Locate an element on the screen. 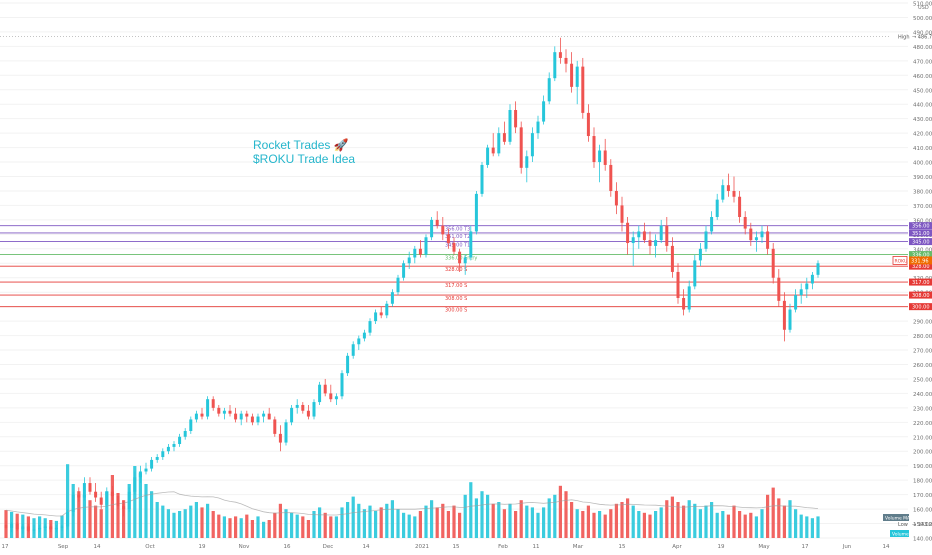 The image size is (932, 555). trade-idea-annotation: Rocket Trades 🚀 $ROKU Trade Idea is located at coordinates (304, 152).